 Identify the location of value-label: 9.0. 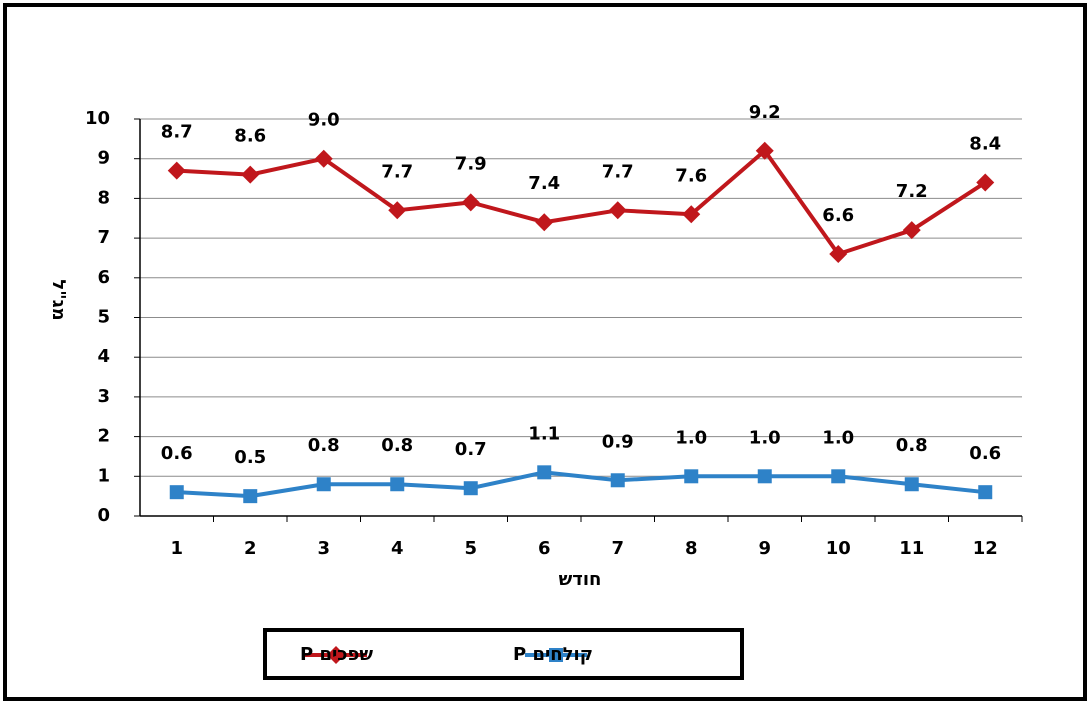
(324, 120).